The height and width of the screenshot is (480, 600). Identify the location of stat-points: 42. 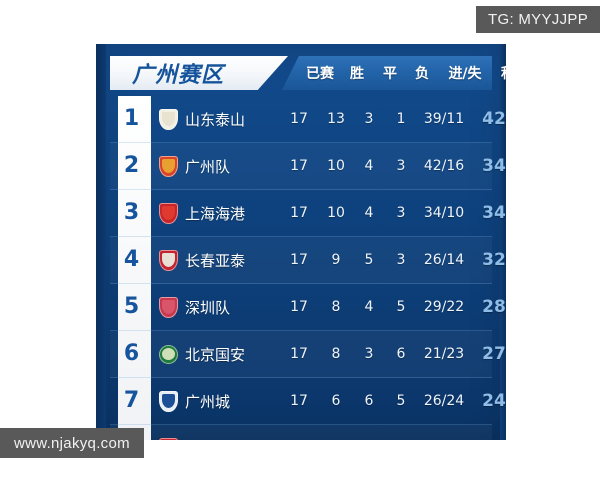
(494, 119).